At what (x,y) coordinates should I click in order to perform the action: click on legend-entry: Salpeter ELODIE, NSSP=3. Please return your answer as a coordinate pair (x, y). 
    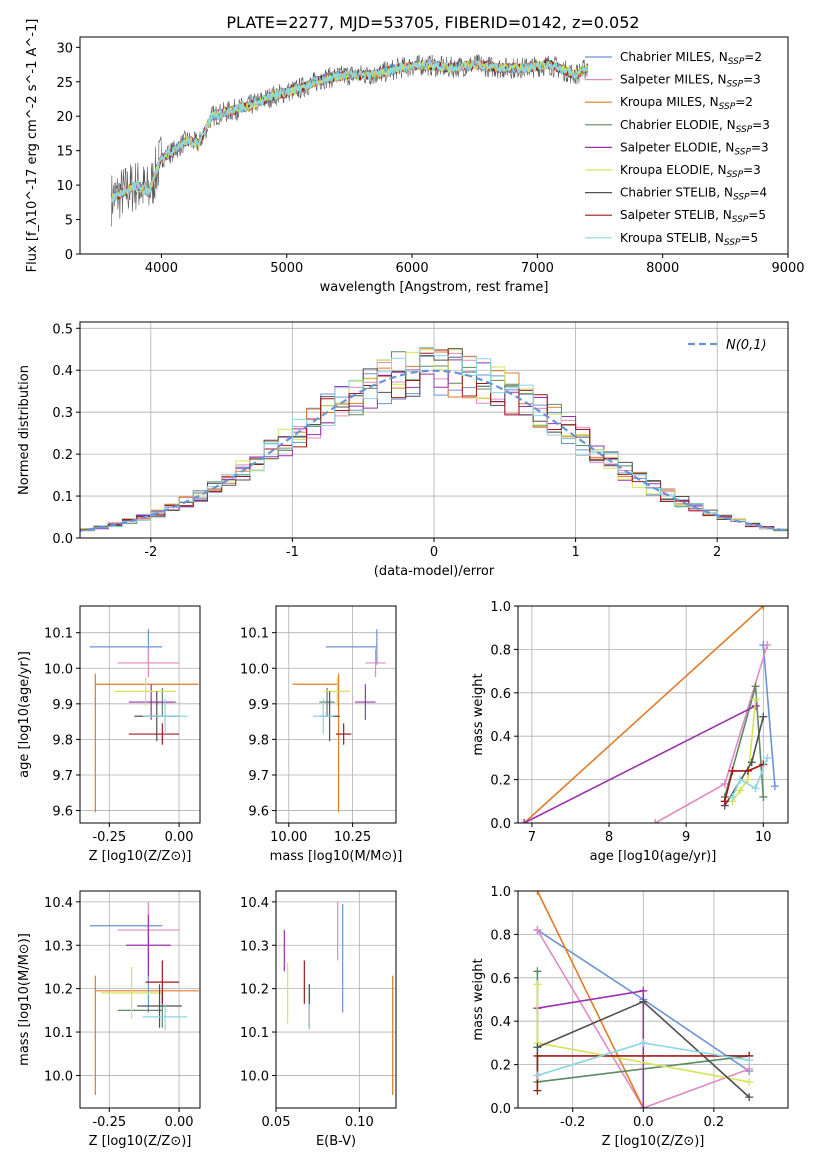
    Looking at the image, I should click on (694, 148).